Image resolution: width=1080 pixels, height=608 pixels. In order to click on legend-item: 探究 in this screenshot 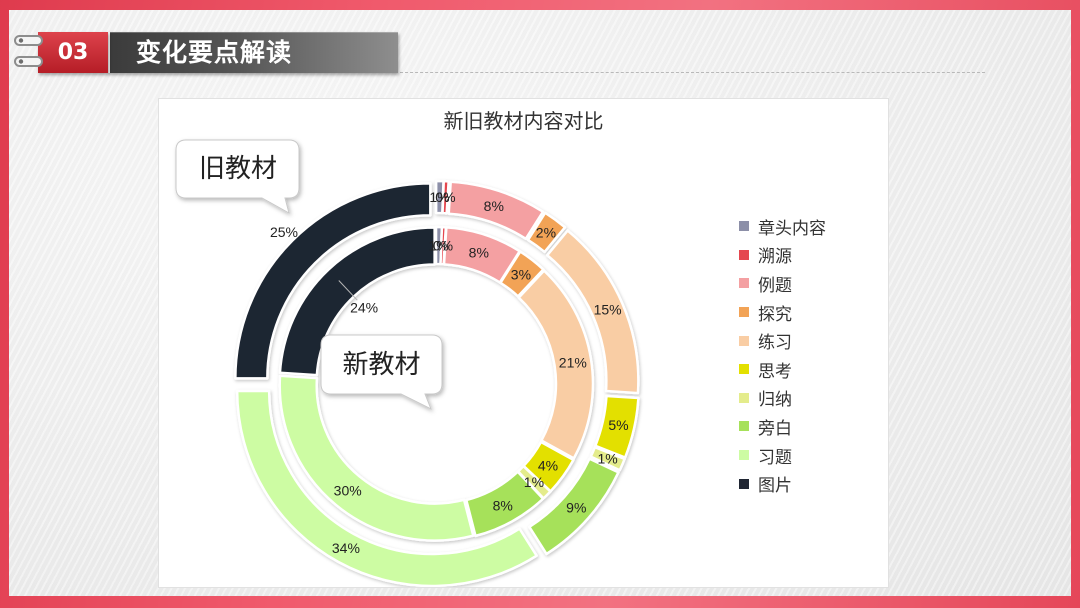, I will do `click(782, 312)`.